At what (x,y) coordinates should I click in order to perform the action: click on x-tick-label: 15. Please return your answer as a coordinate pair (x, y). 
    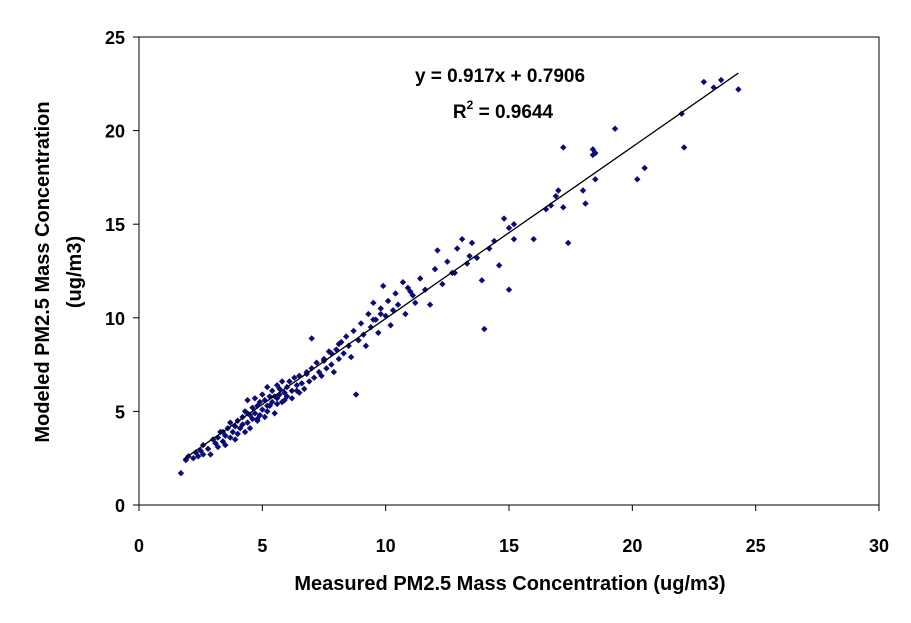
    Looking at the image, I should click on (509, 546).